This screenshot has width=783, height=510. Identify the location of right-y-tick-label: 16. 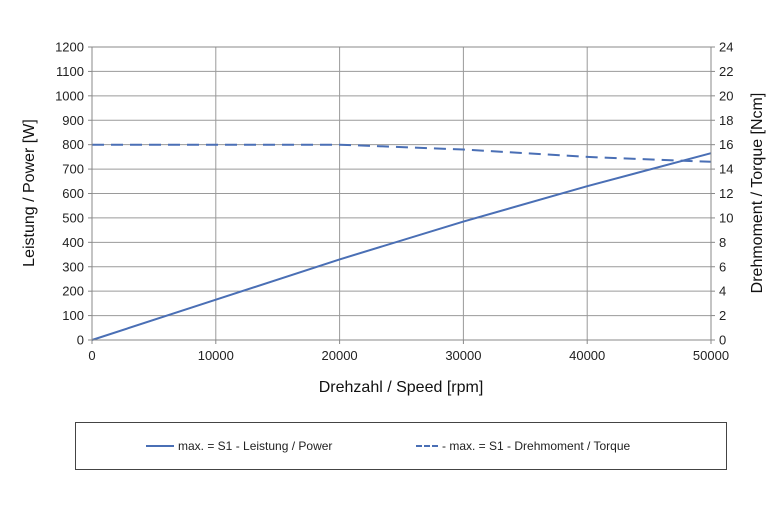
(726, 144).